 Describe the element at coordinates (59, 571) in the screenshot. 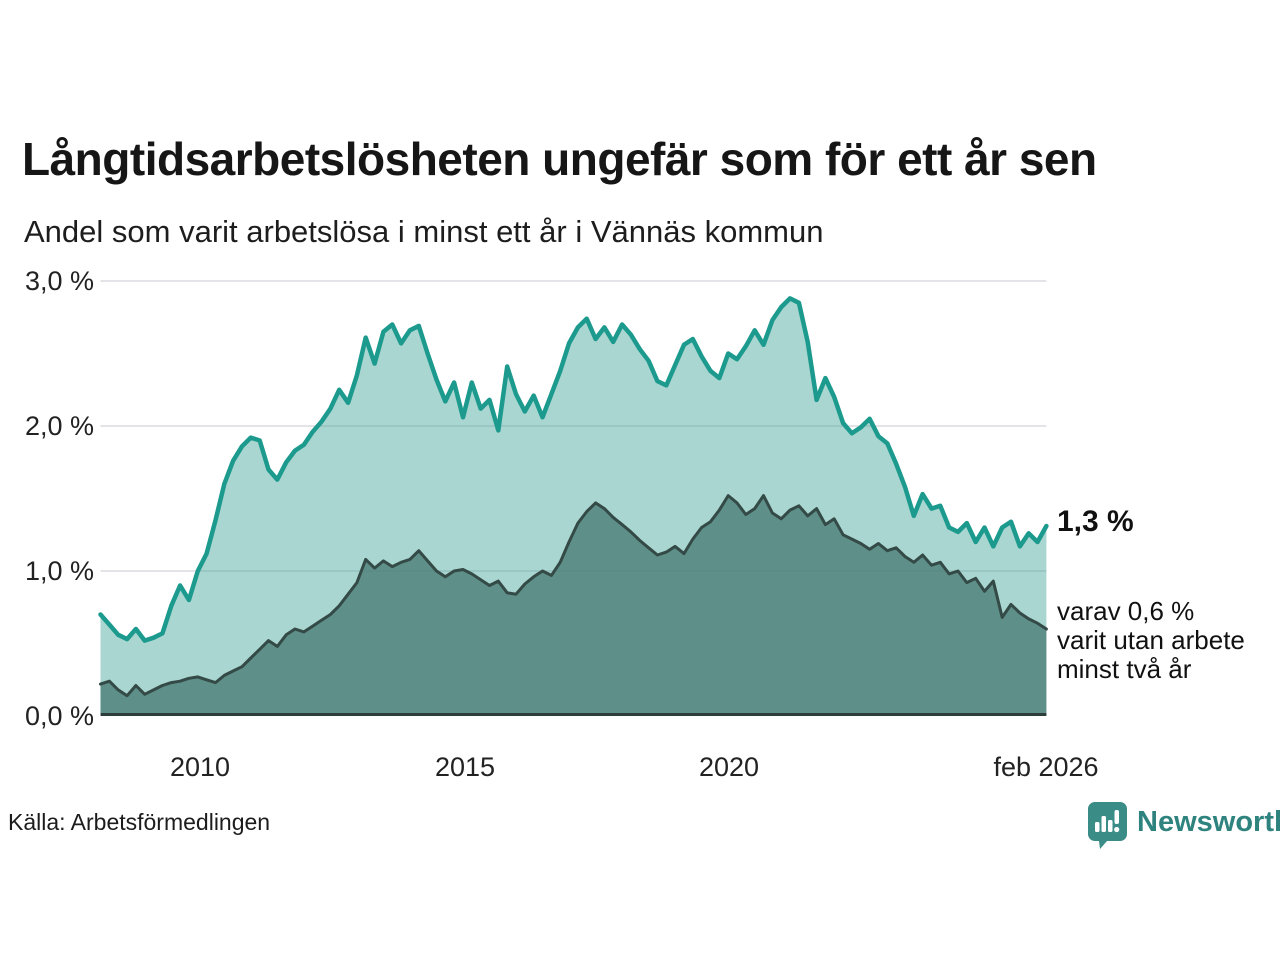

I see `y-axis-tick-label: 1,0 %` at that location.